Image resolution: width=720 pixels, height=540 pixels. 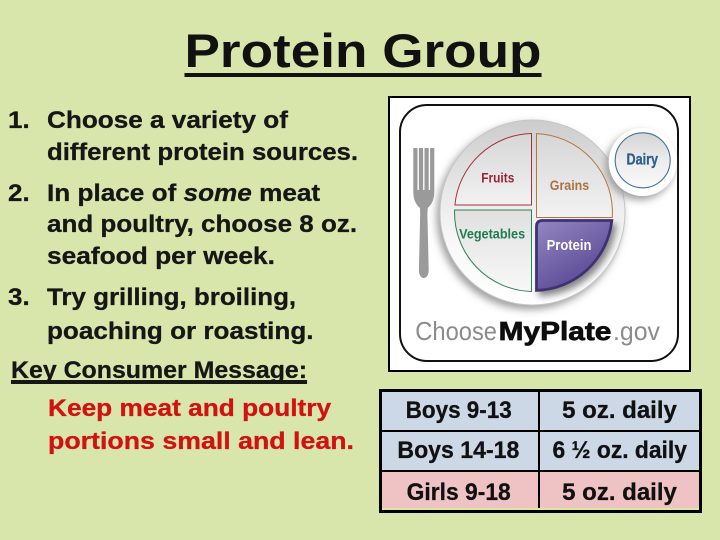 What do you see at coordinates (636, 331) in the screenshot?
I see `svg-text: .gov` at bounding box center [636, 331].